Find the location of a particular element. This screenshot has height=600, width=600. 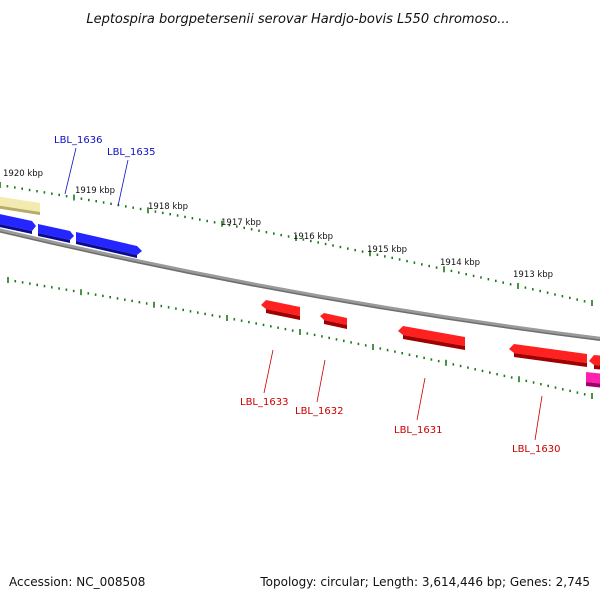

gene-label-lbl-1636: LBL_1636 is located at coordinates (78, 140).